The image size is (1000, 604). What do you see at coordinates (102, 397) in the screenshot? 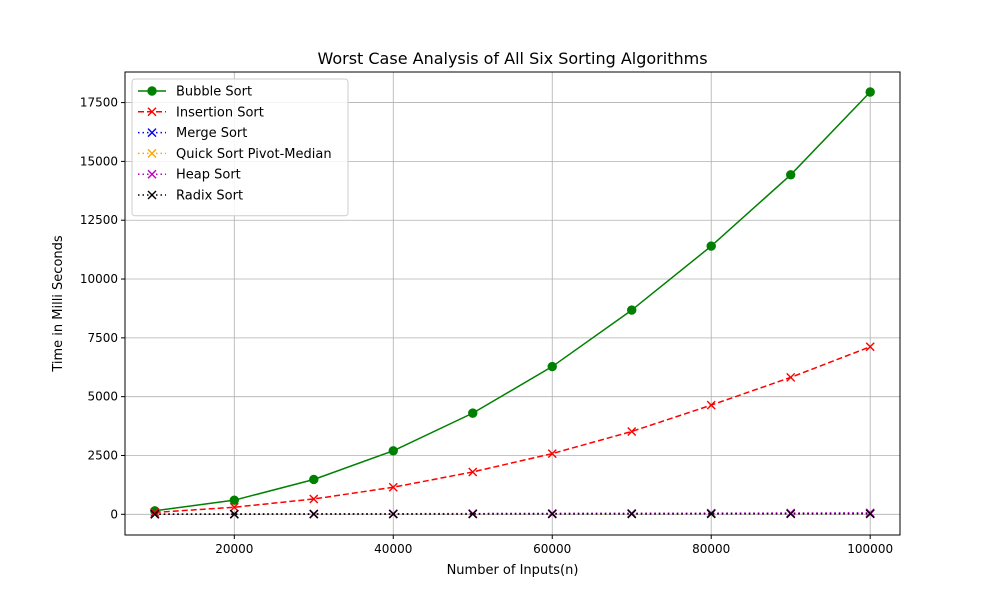
I see `y-tick-label: 5000` at bounding box center [102, 397].